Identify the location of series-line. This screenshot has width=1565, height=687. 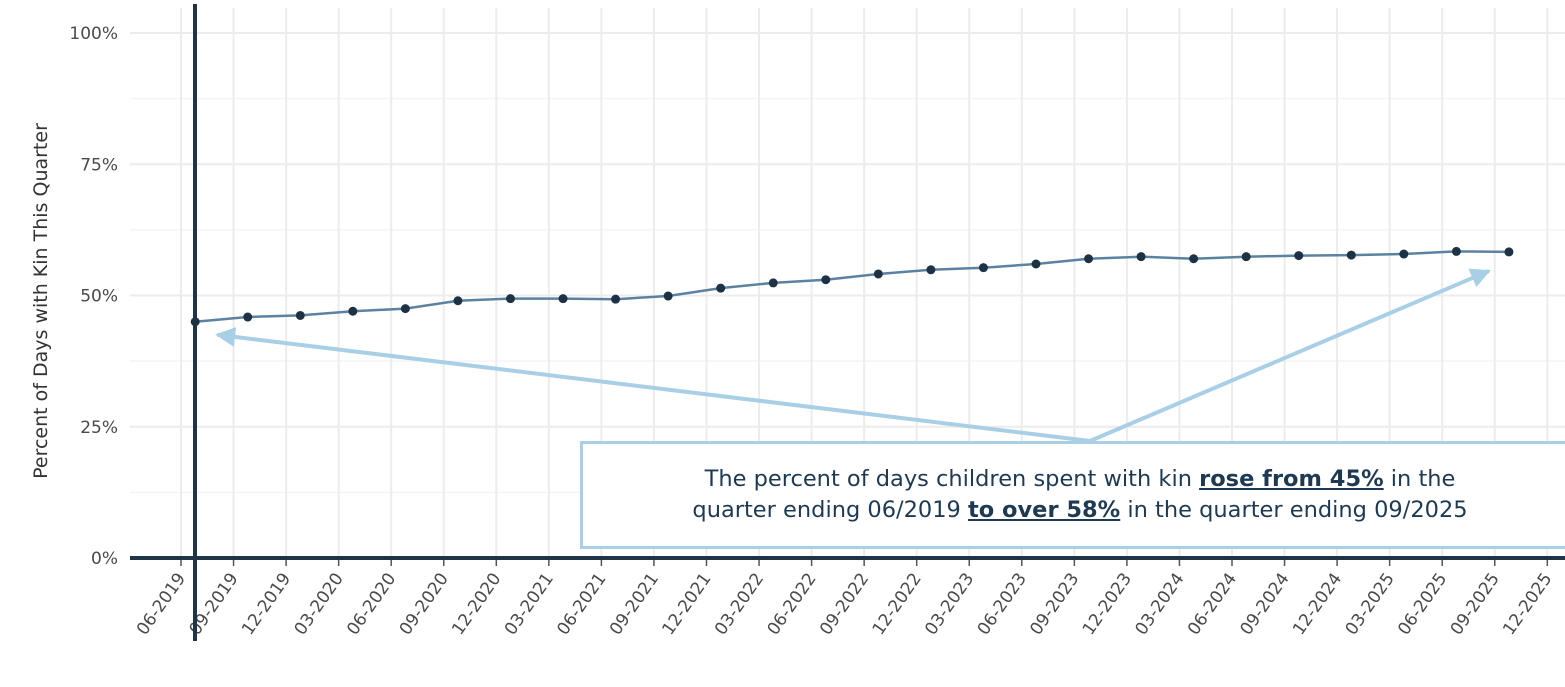
(852, 286).